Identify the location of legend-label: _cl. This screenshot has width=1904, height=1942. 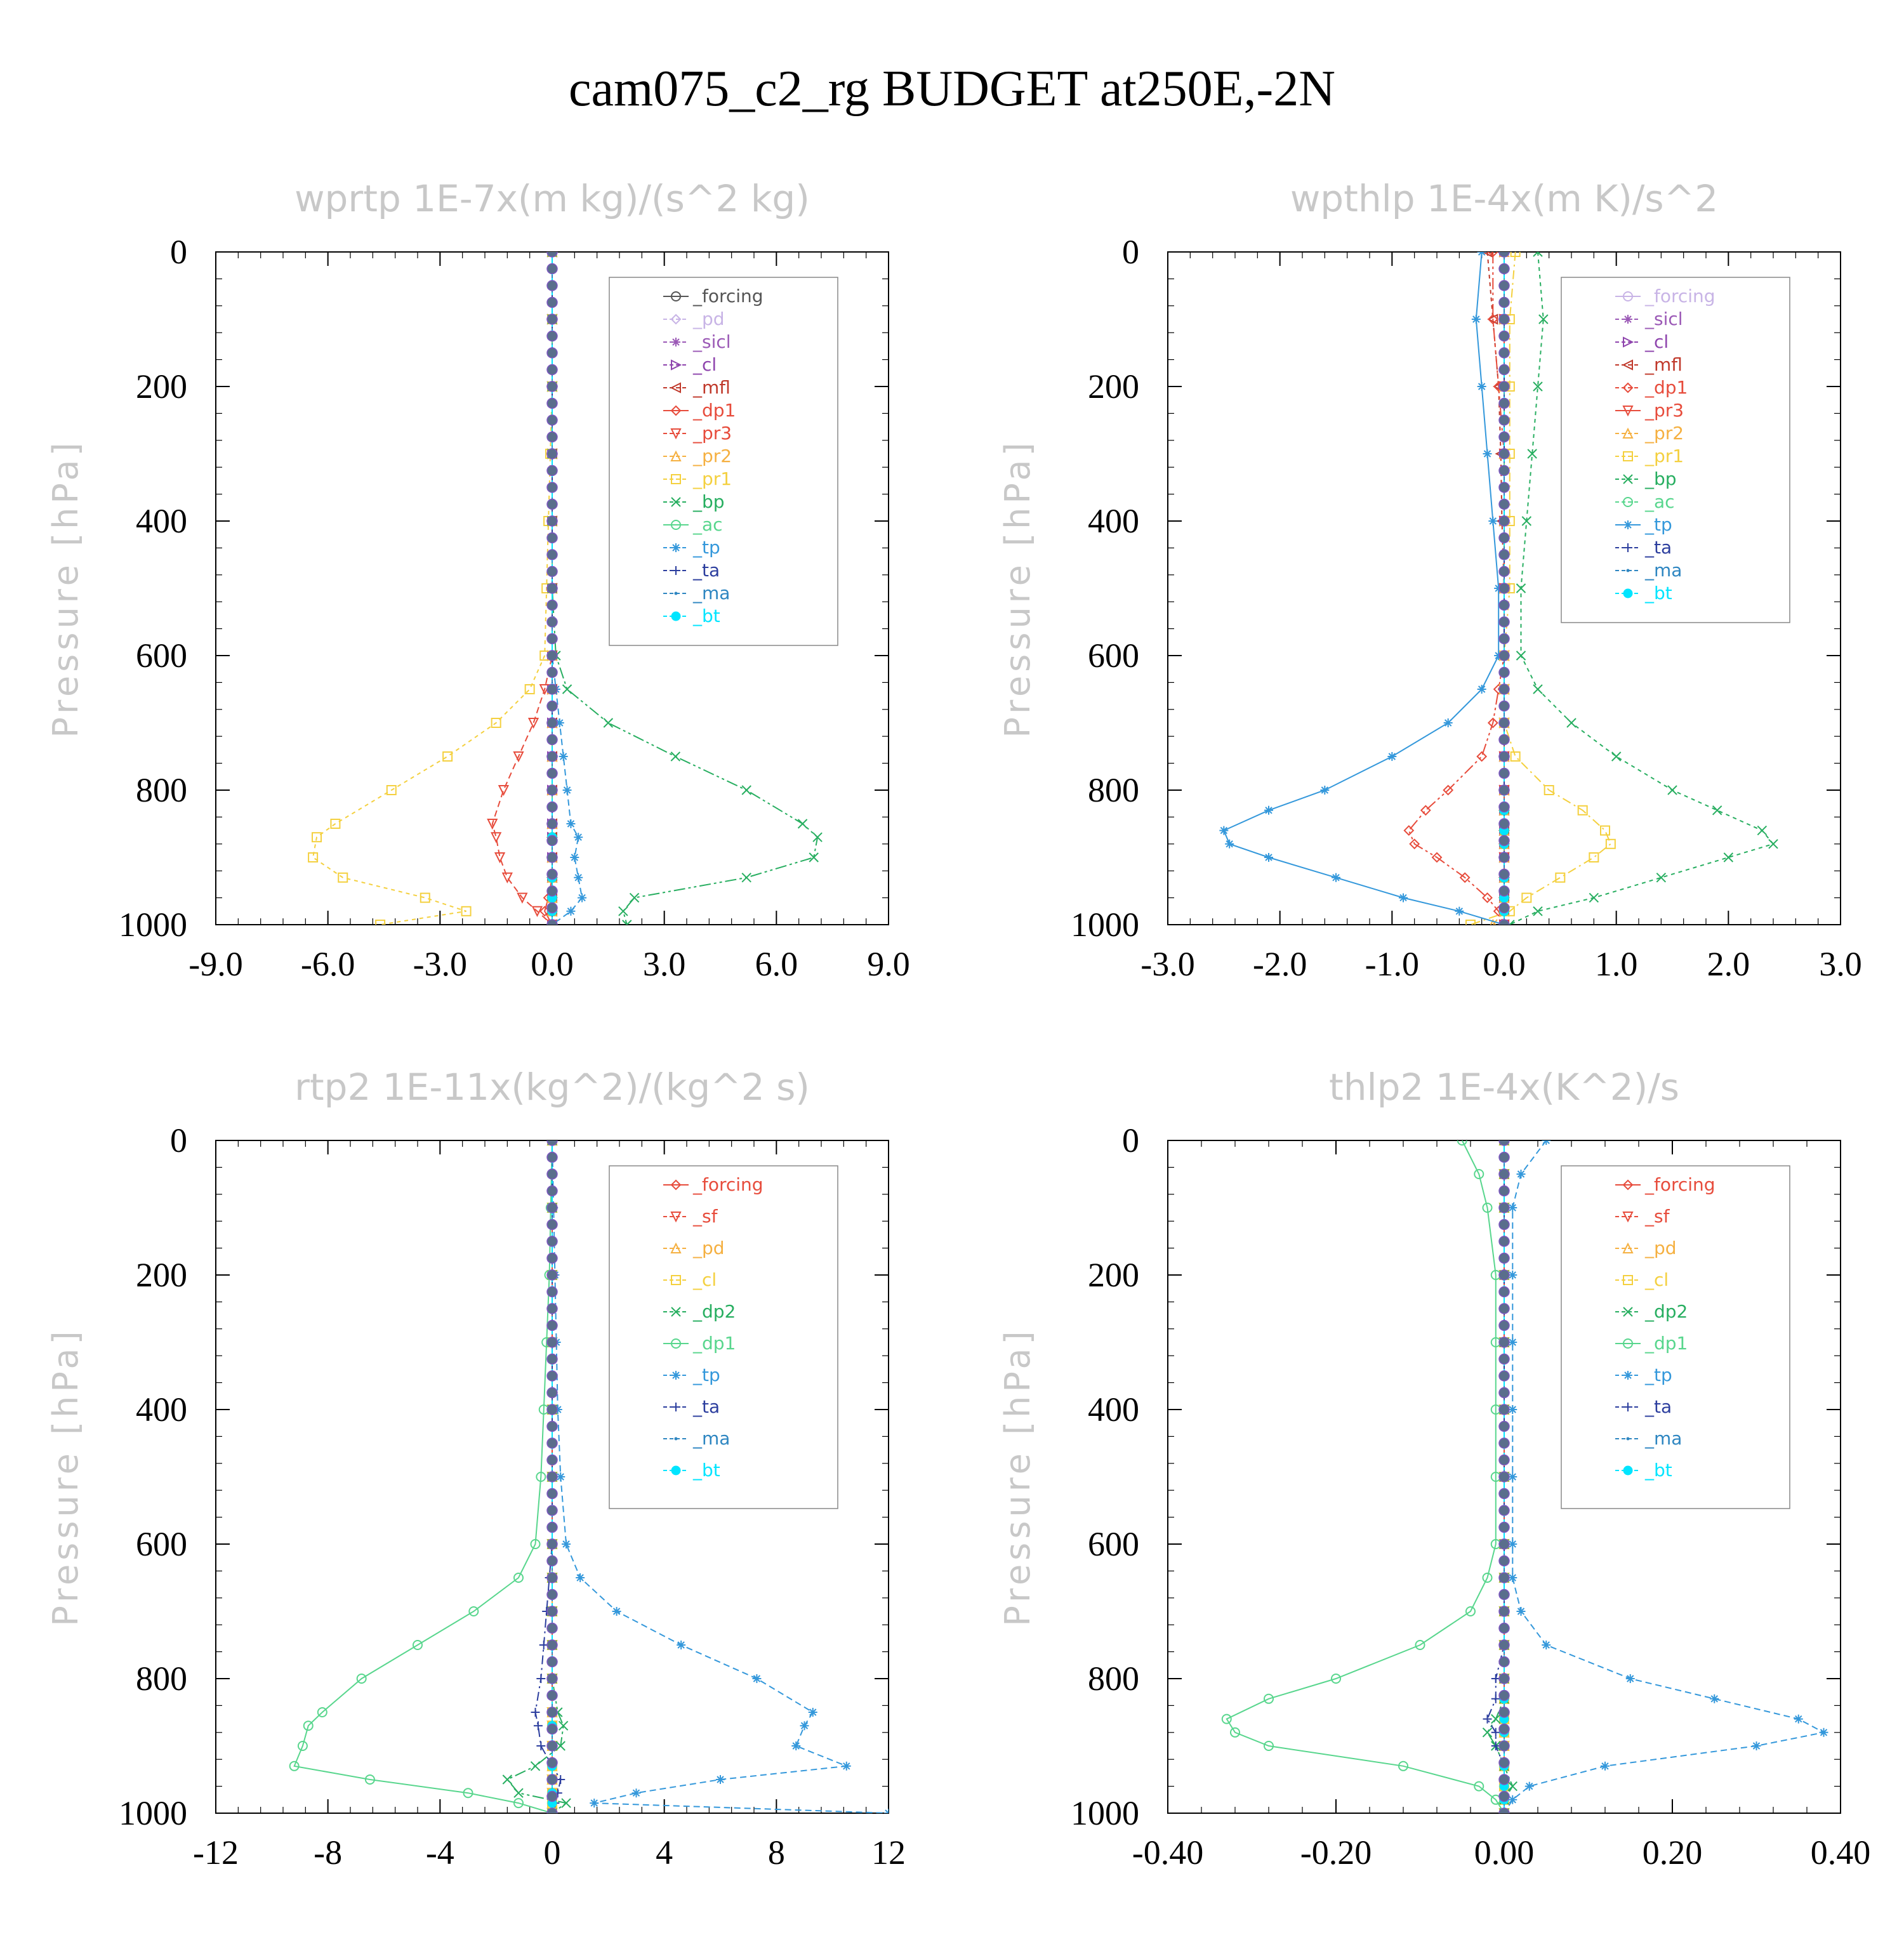
(1656, 1279).